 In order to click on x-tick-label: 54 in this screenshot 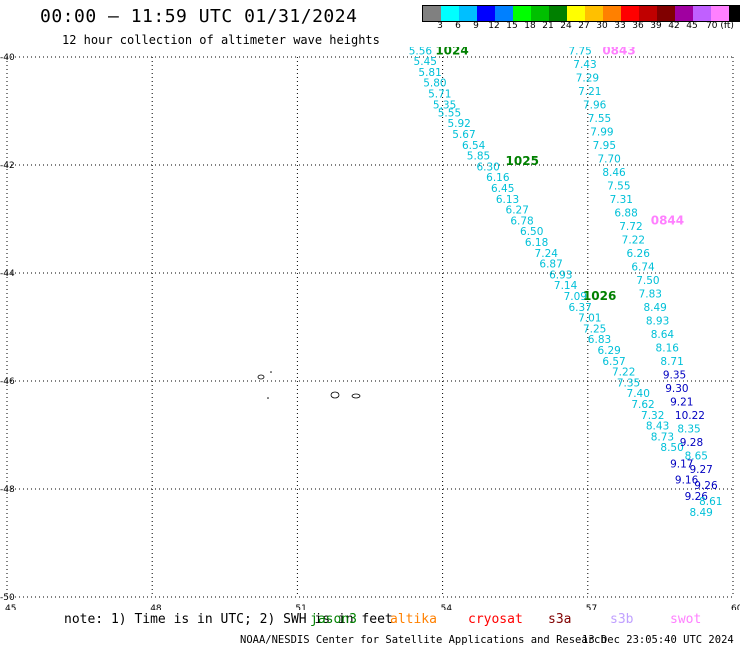, I will do `click(447, 607)`.